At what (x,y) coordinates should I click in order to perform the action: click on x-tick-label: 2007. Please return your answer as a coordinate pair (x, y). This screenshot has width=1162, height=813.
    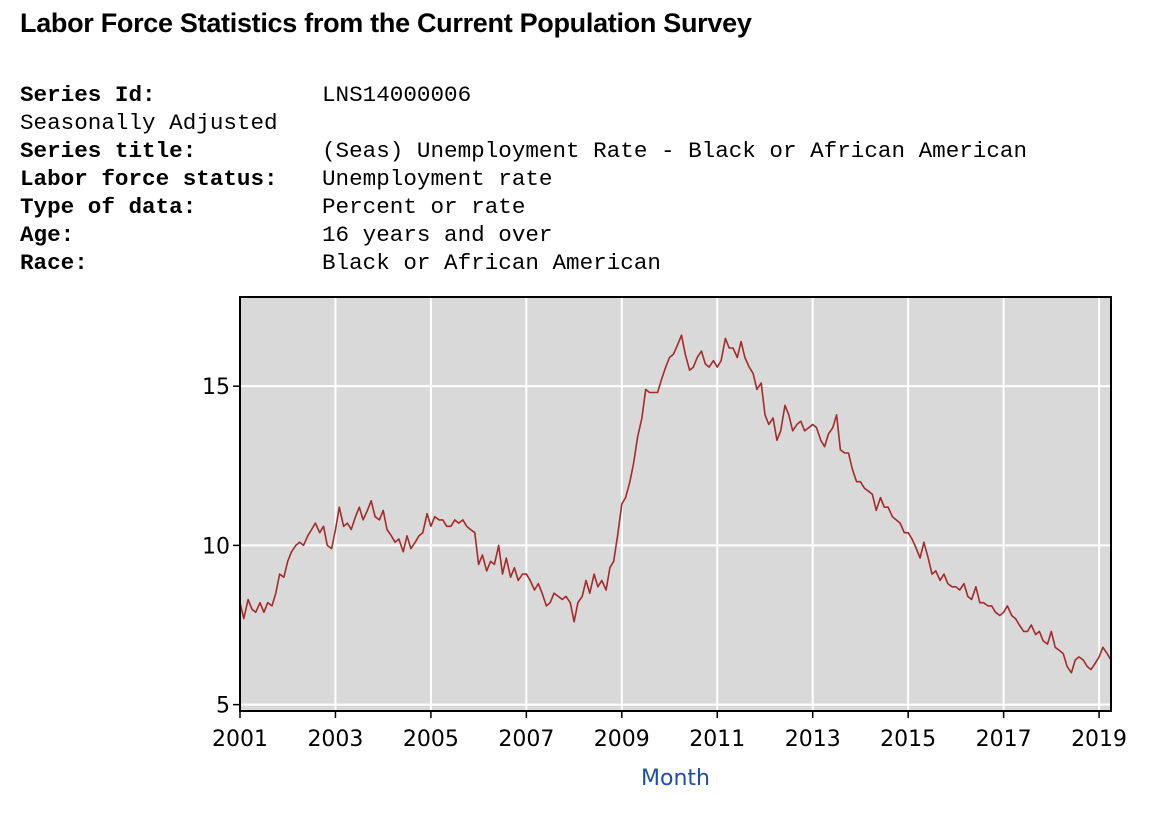
    Looking at the image, I should click on (526, 739).